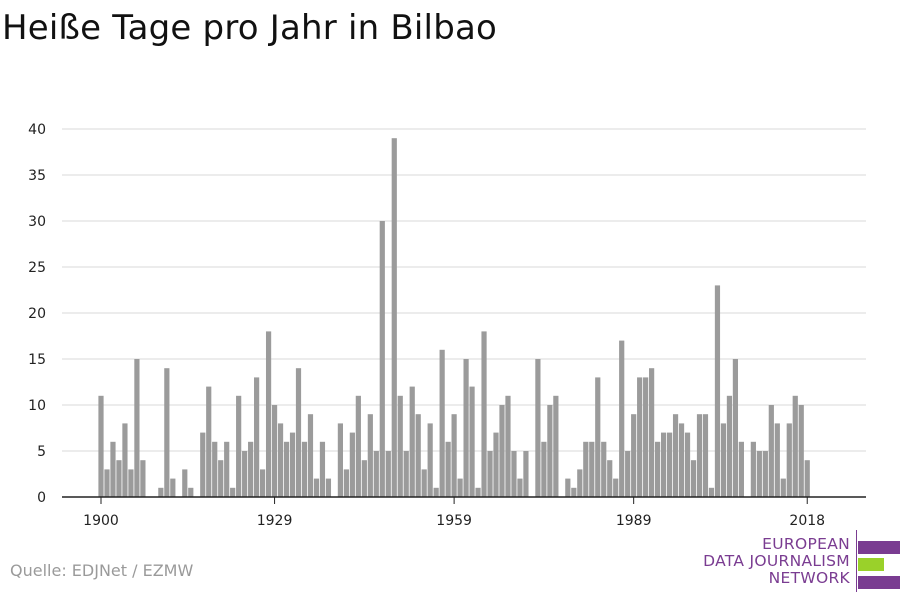 This screenshot has height=600, width=900. What do you see at coordinates (586, 469) in the screenshot?
I see `bar-1981` at bounding box center [586, 469].